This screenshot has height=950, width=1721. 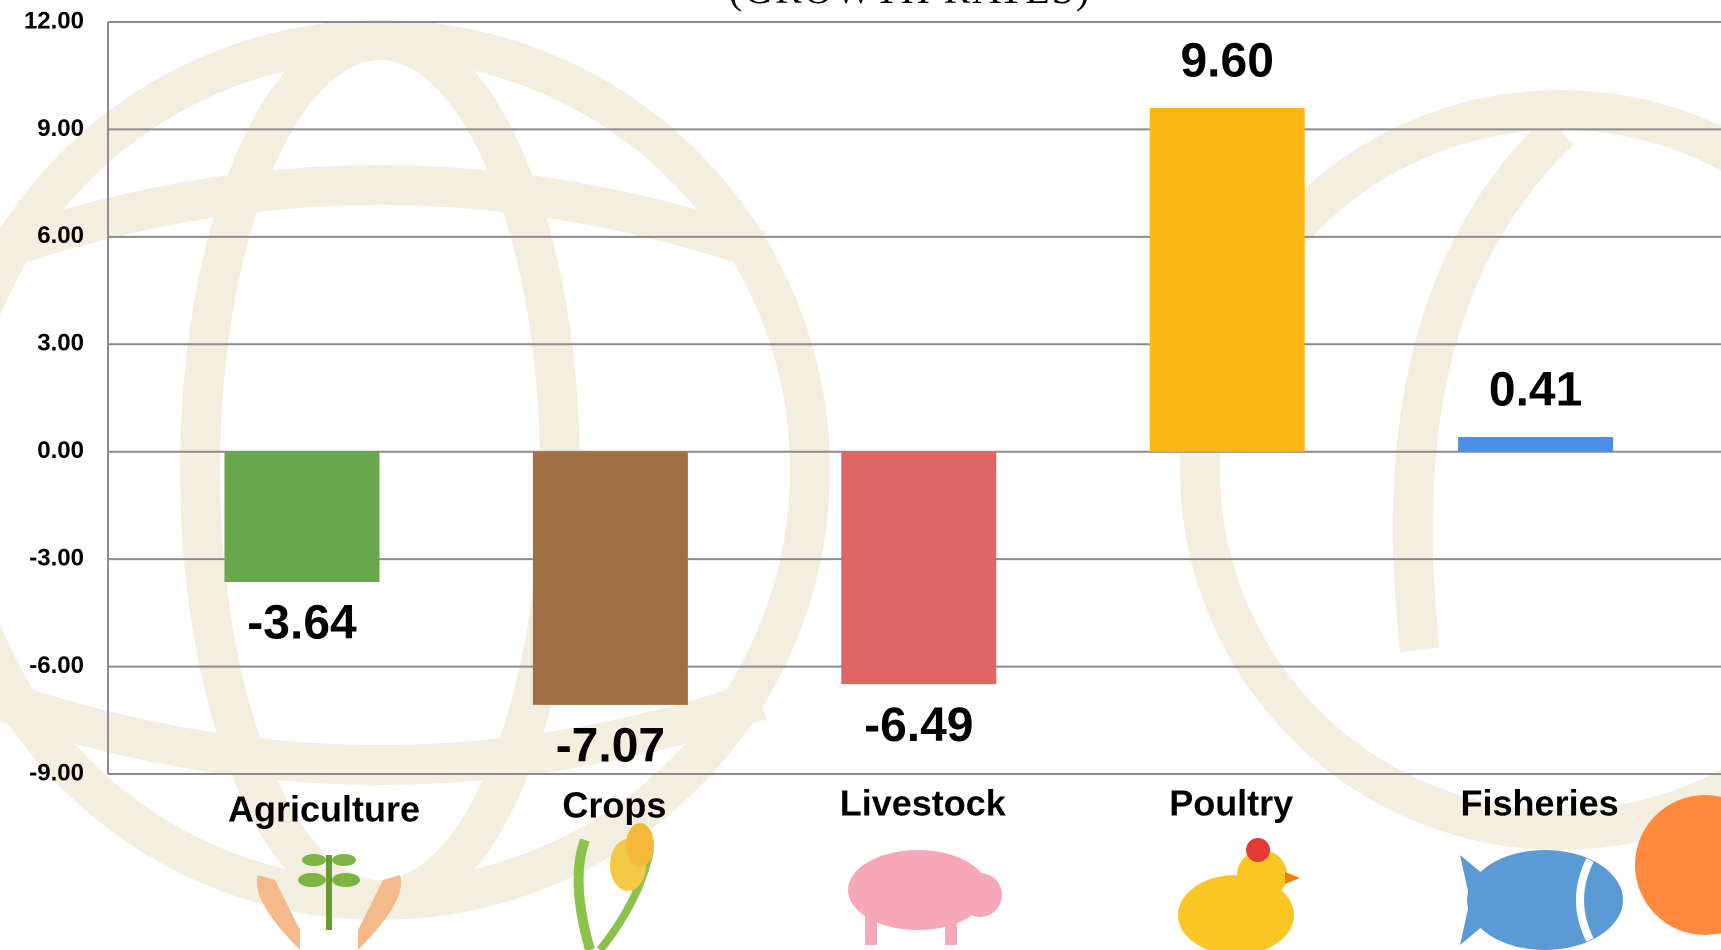 What do you see at coordinates (1541, 900) in the screenshot?
I see `fish-icon` at bounding box center [1541, 900].